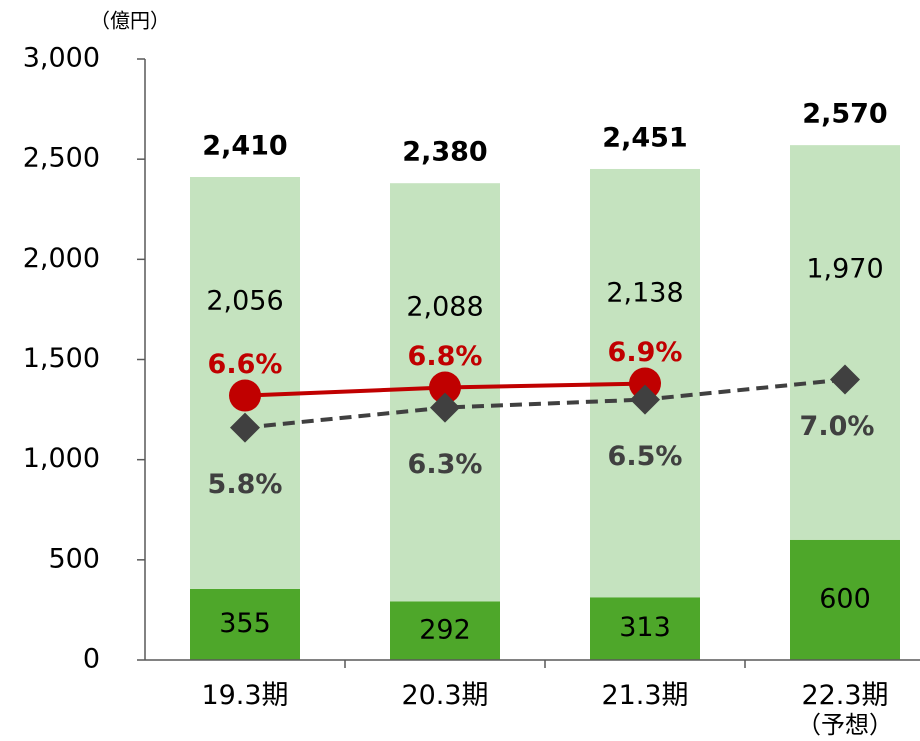  What do you see at coordinates (61, 158) in the screenshot?
I see `y-tick-label: 2,500` at bounding box center [61, 158].